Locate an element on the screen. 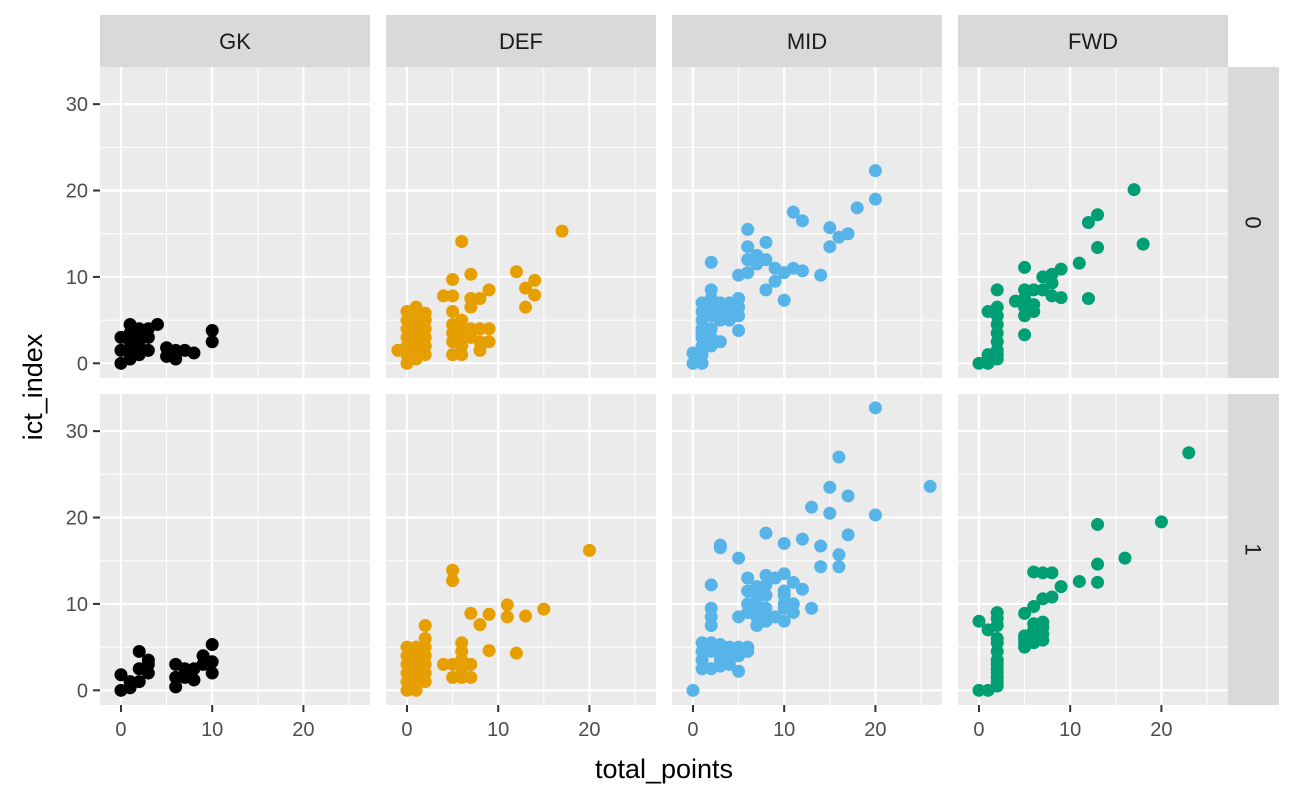 This screenshot has width=1296, height=800. y-tick-label: 20 is located at coordinates (77, 192).